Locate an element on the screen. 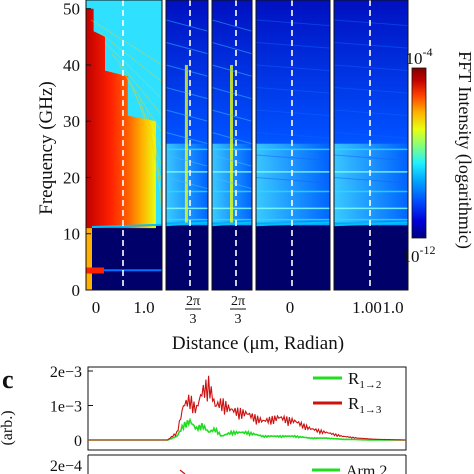 The height and width of the screenshot is (474, 474). colorbar-label: FFT Intensity (logarithmic) is located at coordinates (464, 150).